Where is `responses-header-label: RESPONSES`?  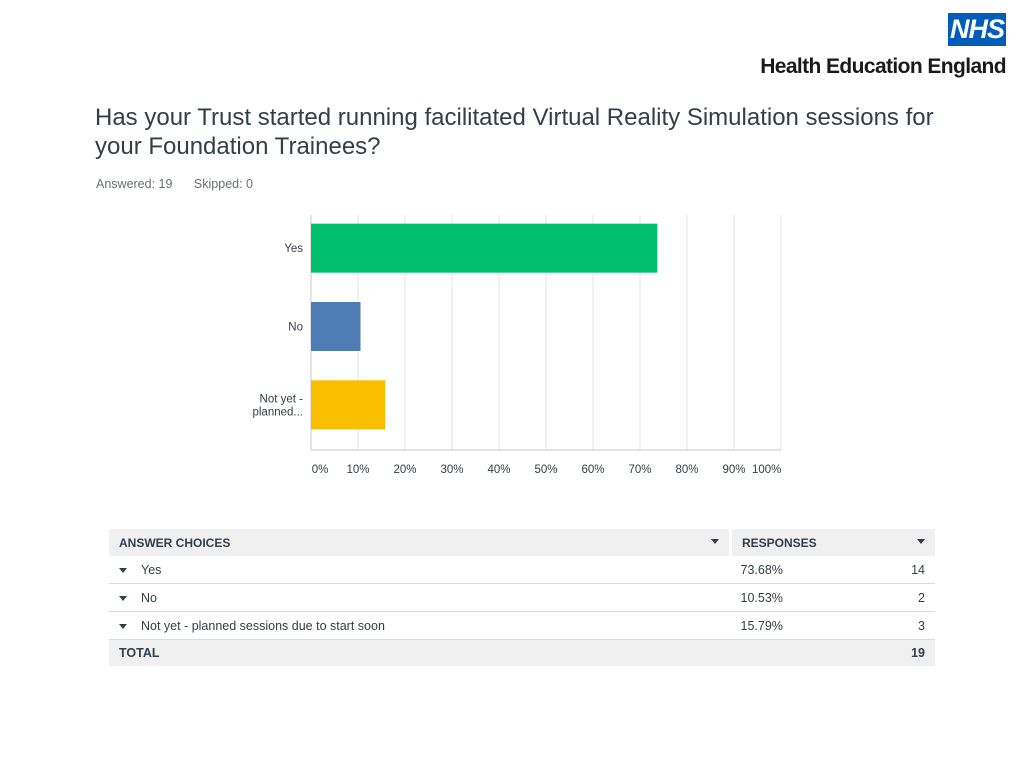 responses-header-label: RESPONSES is located at coordinates (779, 542).